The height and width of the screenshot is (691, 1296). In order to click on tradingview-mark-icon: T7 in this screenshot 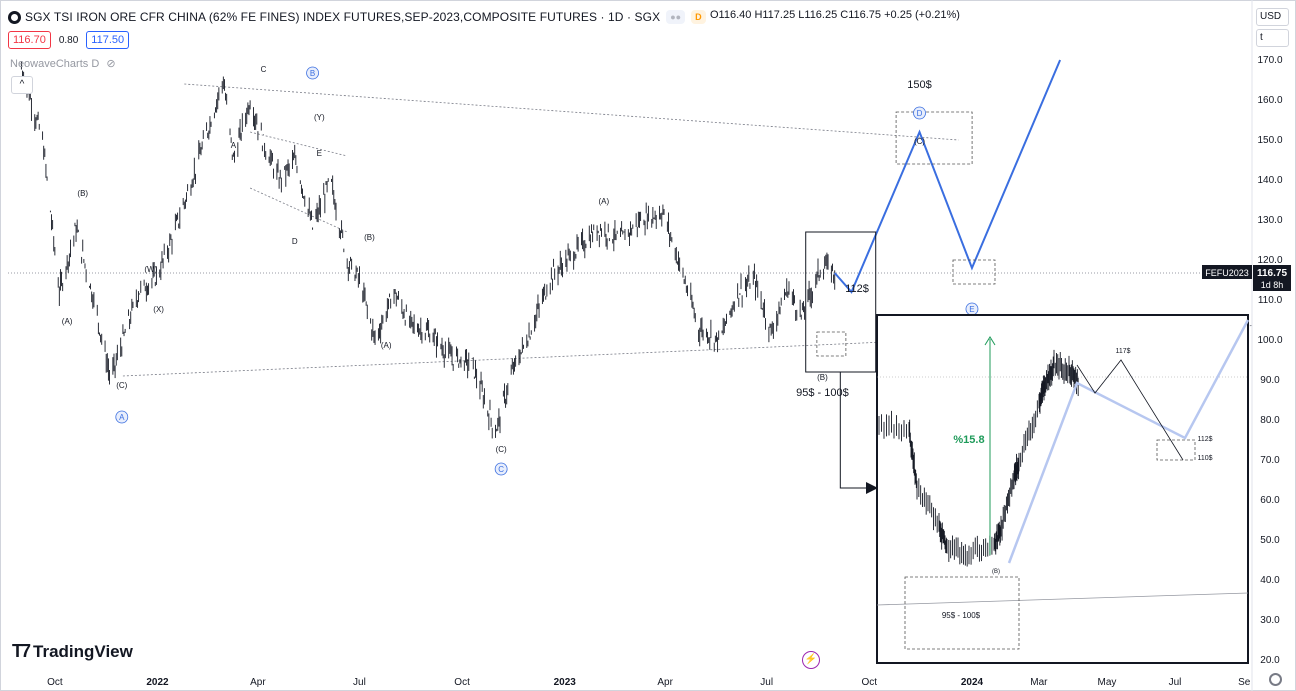, I will do `click(21, 651)`.